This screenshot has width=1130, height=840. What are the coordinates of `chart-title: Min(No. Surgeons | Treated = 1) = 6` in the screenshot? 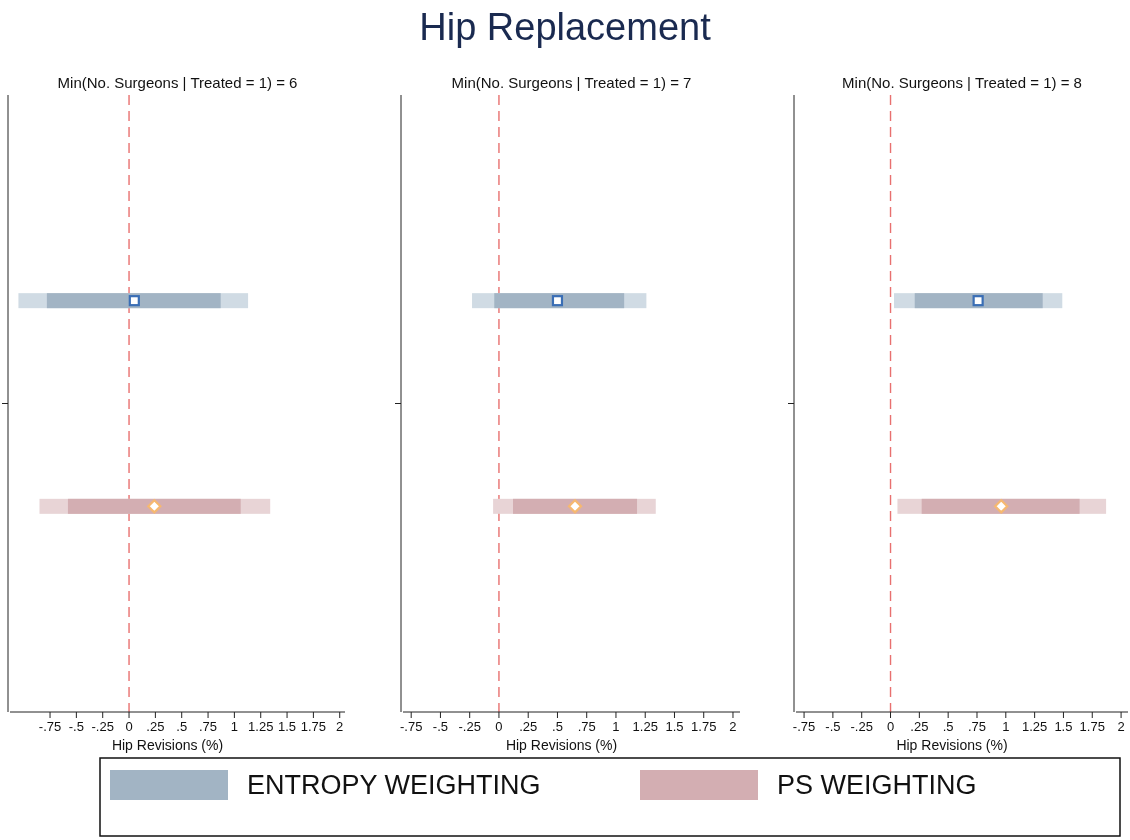 It's located at (177, 82).